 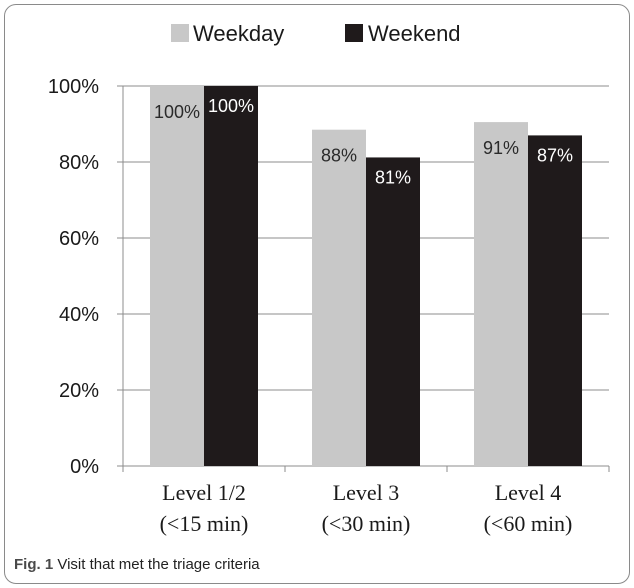 I want to click on x-category-label: Level 3, so click(x=366, y=492).